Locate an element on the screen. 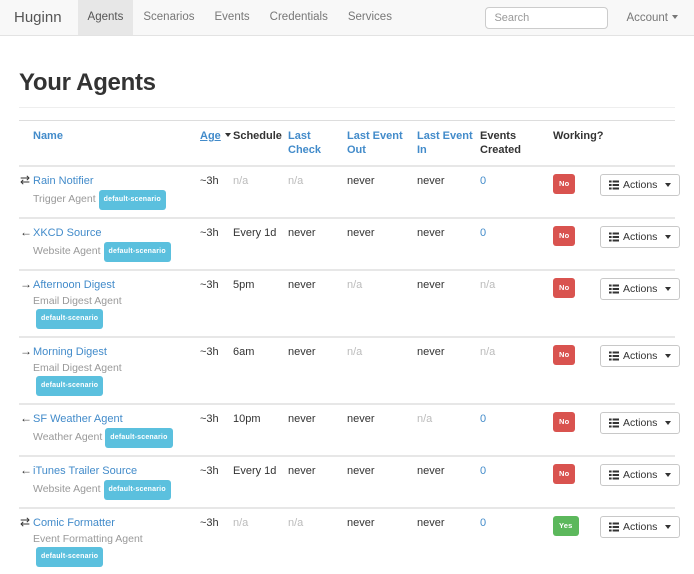  sort-name-link: Name is located at coordinates (48, 136).